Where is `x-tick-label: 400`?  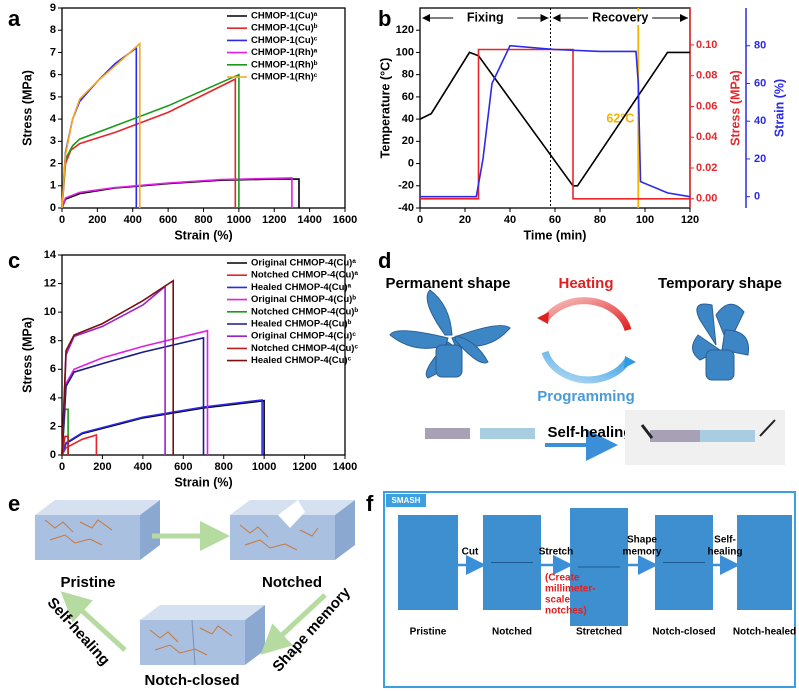
x-tick-label: 400 is located at coordinates (143, 467).